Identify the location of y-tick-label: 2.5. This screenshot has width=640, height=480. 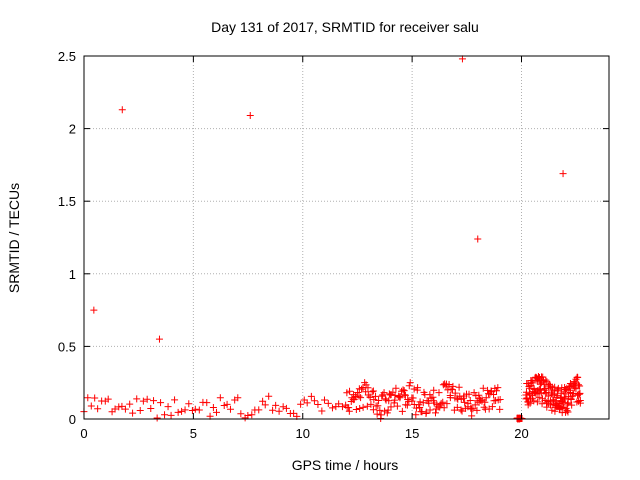
(67, 56).